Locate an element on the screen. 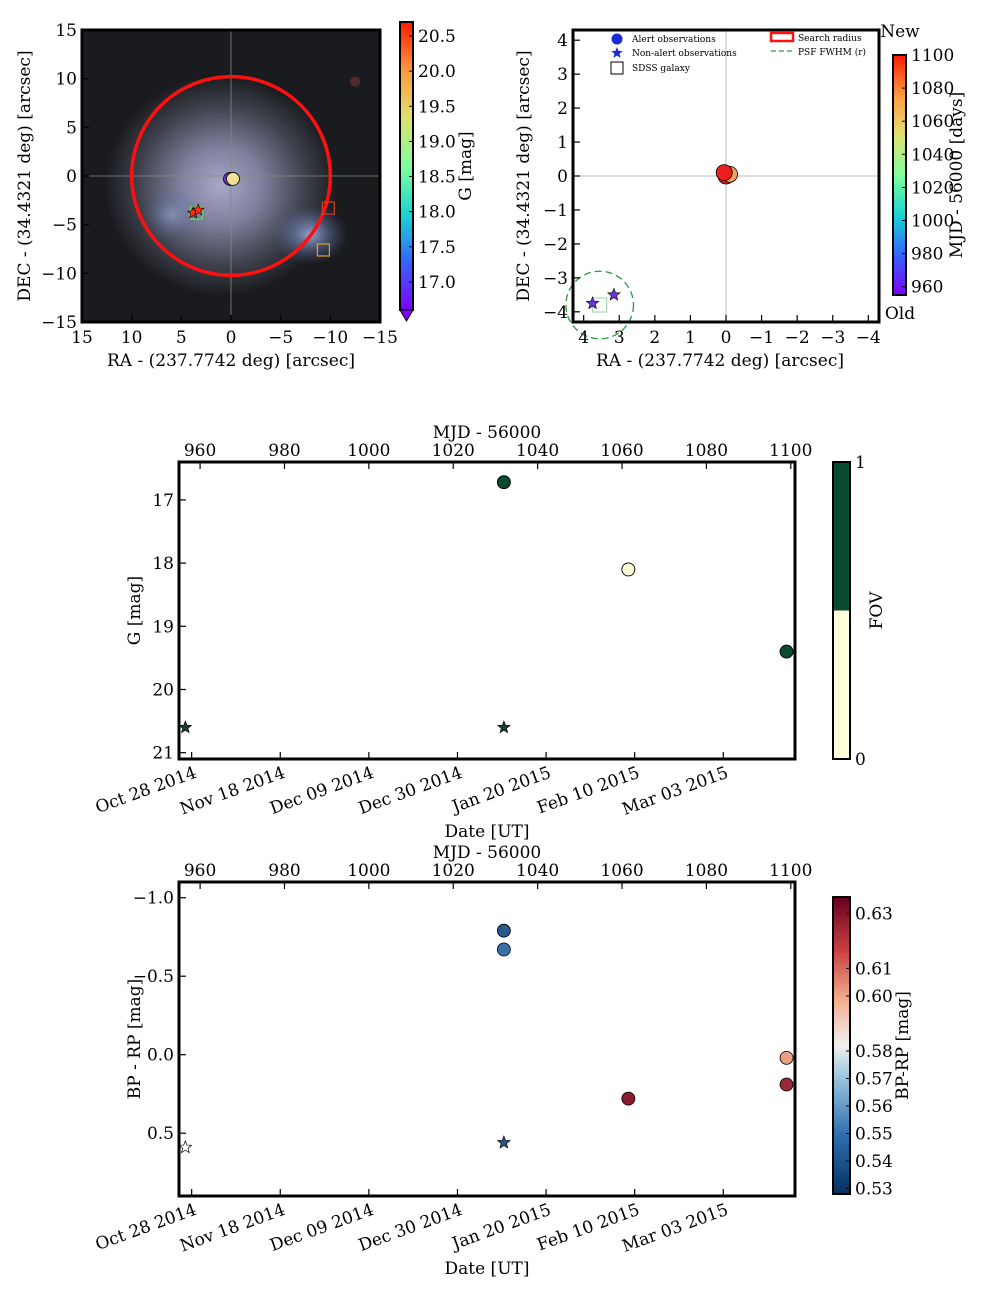 The image size is (1000, 1300). x-tick-label: −1 is located at coordinates (761, 338).